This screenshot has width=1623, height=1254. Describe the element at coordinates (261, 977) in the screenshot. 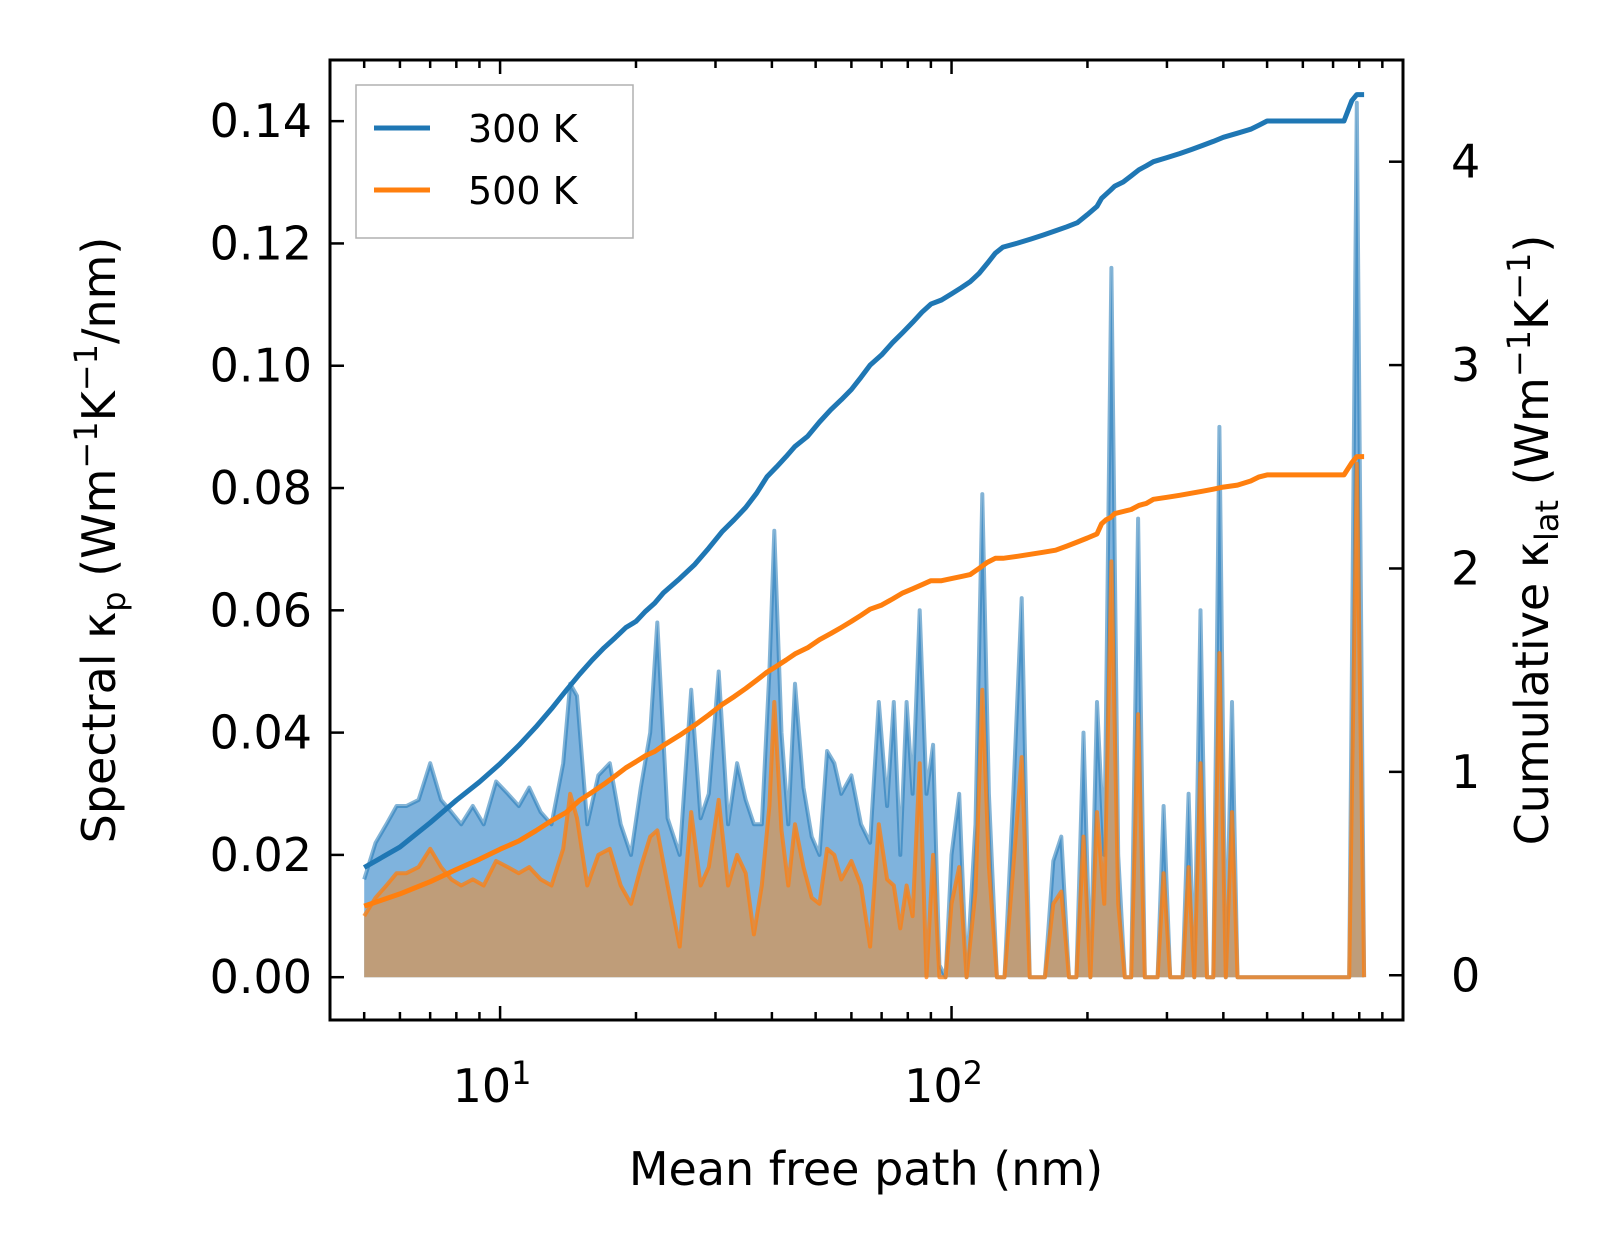

I see `y-left-tick-label: 0.00` at that location.